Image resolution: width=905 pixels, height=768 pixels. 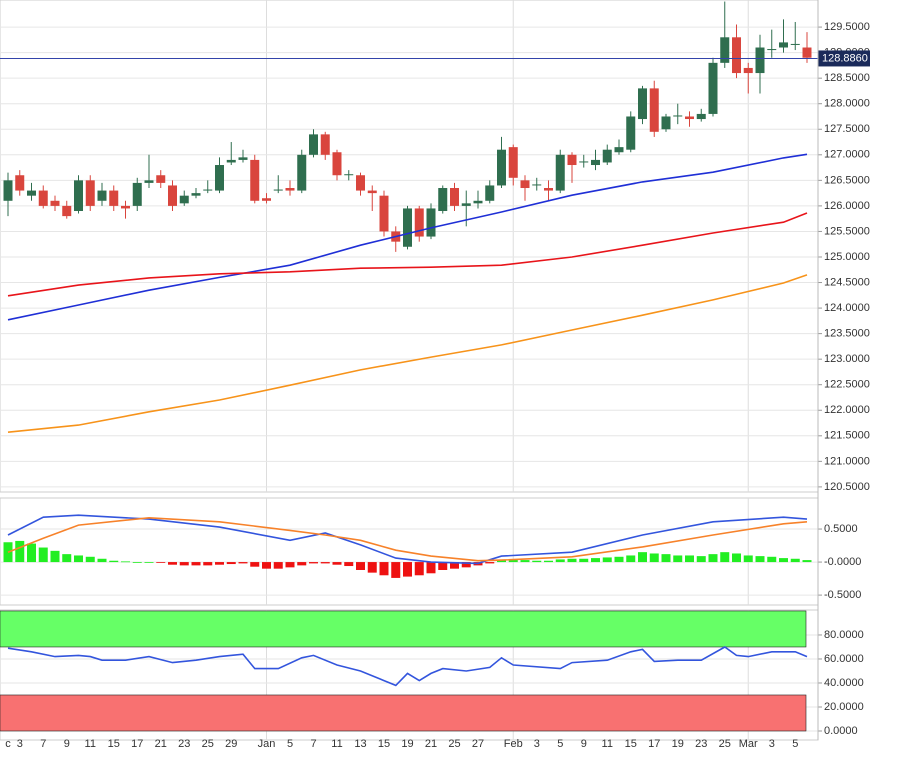 What do you see at coordinates (847, 180) in the screenshot?
I see `y-tick-label: 126.5000` at bounding box center [847, 180].